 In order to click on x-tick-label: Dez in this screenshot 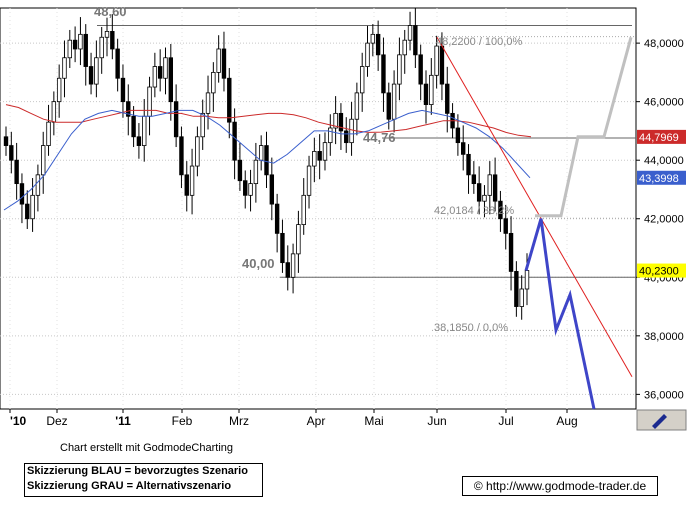, I will do `click(56, 421)`.